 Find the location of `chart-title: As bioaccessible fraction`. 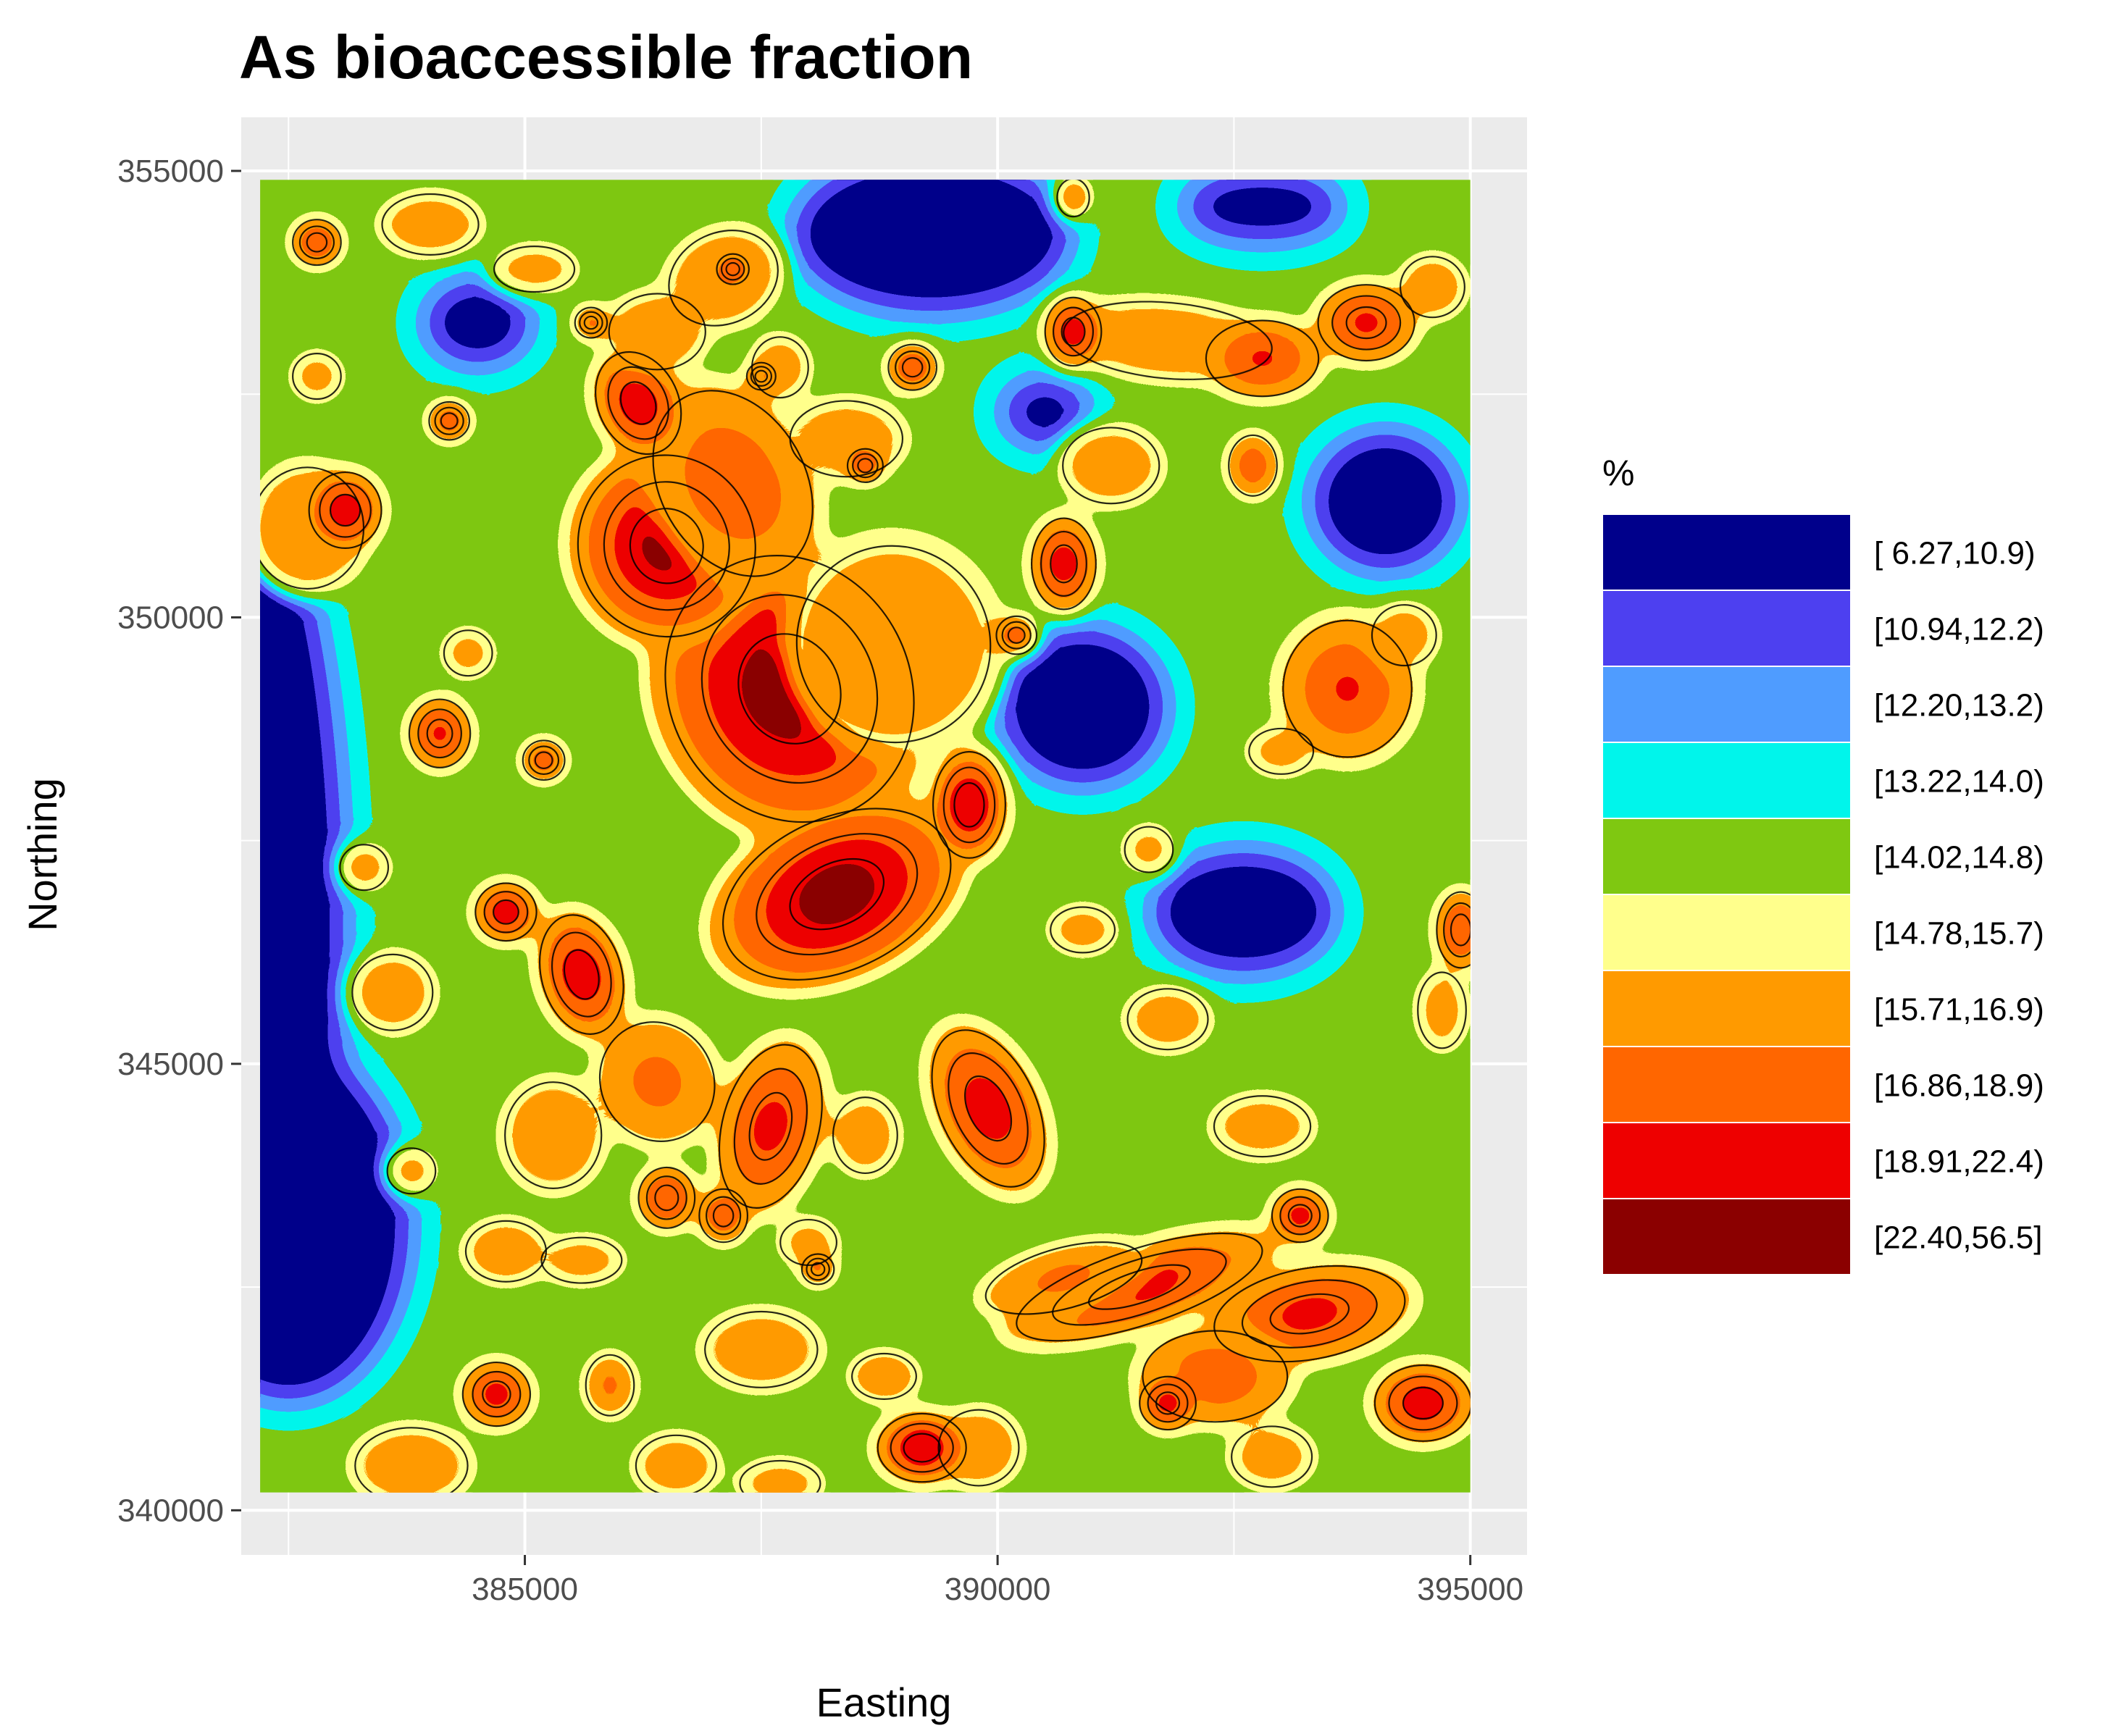

chart-title: As bioaccessible fraction is located at coordinates (606, 57).